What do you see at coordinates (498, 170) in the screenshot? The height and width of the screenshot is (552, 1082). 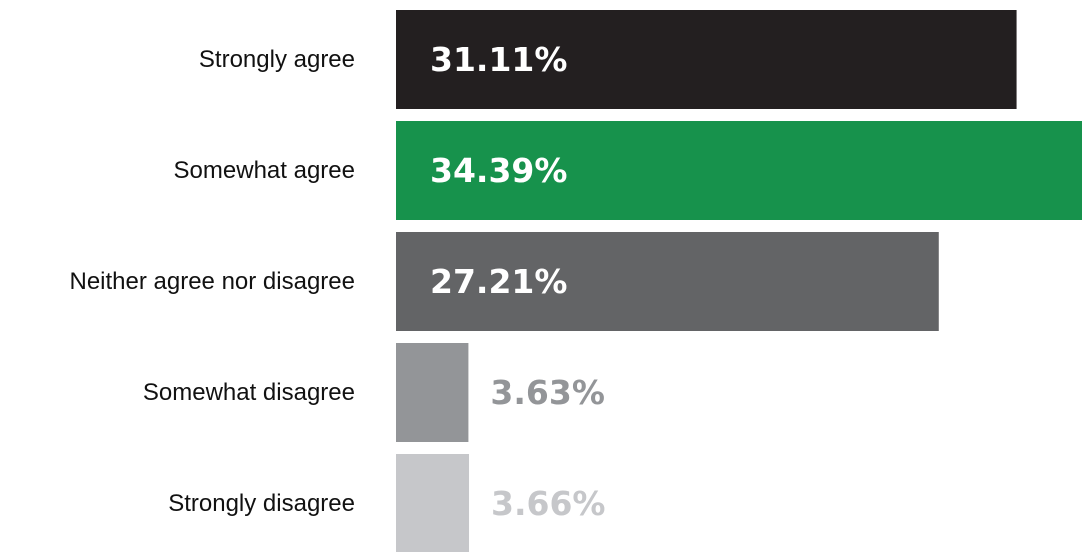 I see `value-label-somewhat-agree: 34.39%` at bounding box center [498, 170].